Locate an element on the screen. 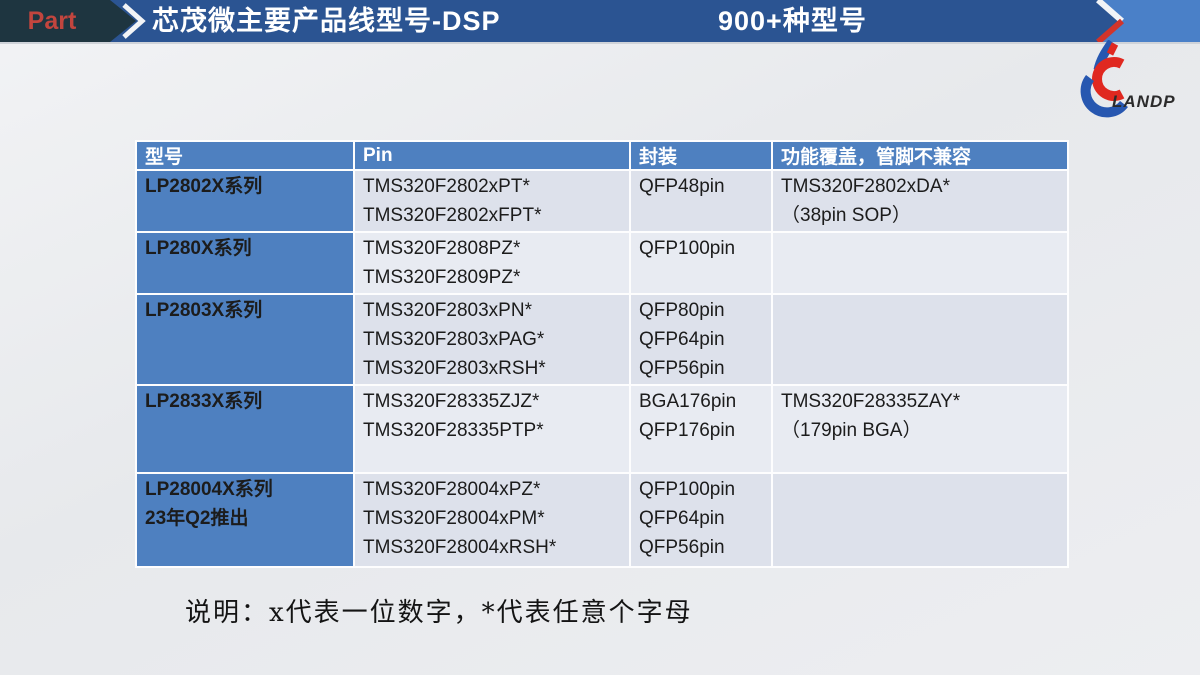 The image size is (1200, 675). model-cell: LP2833X系列 is located at coordinates (245, 429).